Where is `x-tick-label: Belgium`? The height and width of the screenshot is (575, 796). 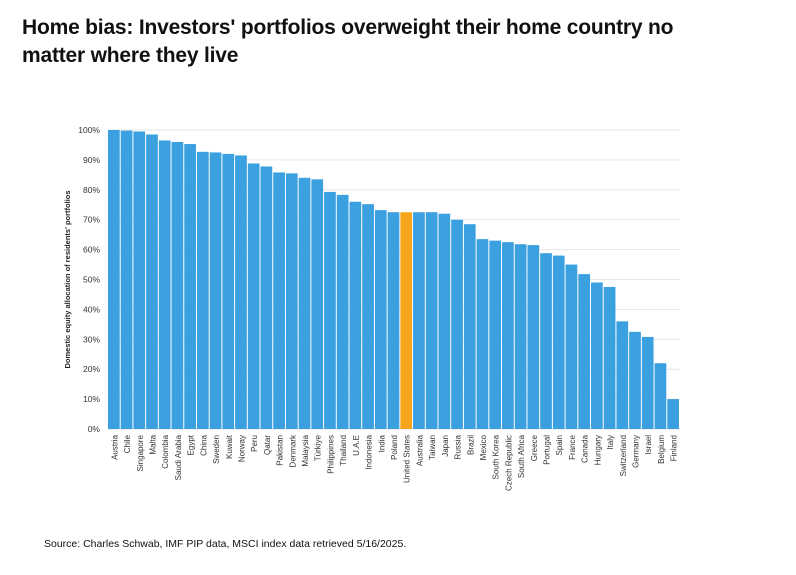 x-tick-label: Belgium is located at coordinates (661, 449).